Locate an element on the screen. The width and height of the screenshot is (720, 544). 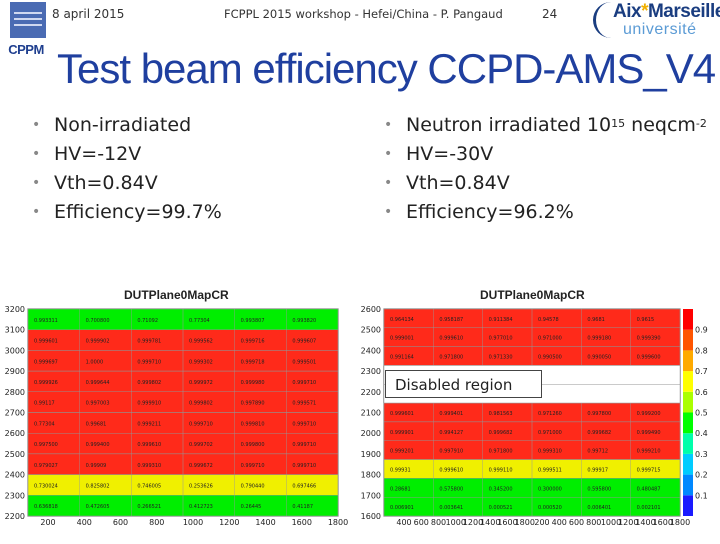
disabled-region-label: Disabled region is located at coordinates (463, 384).